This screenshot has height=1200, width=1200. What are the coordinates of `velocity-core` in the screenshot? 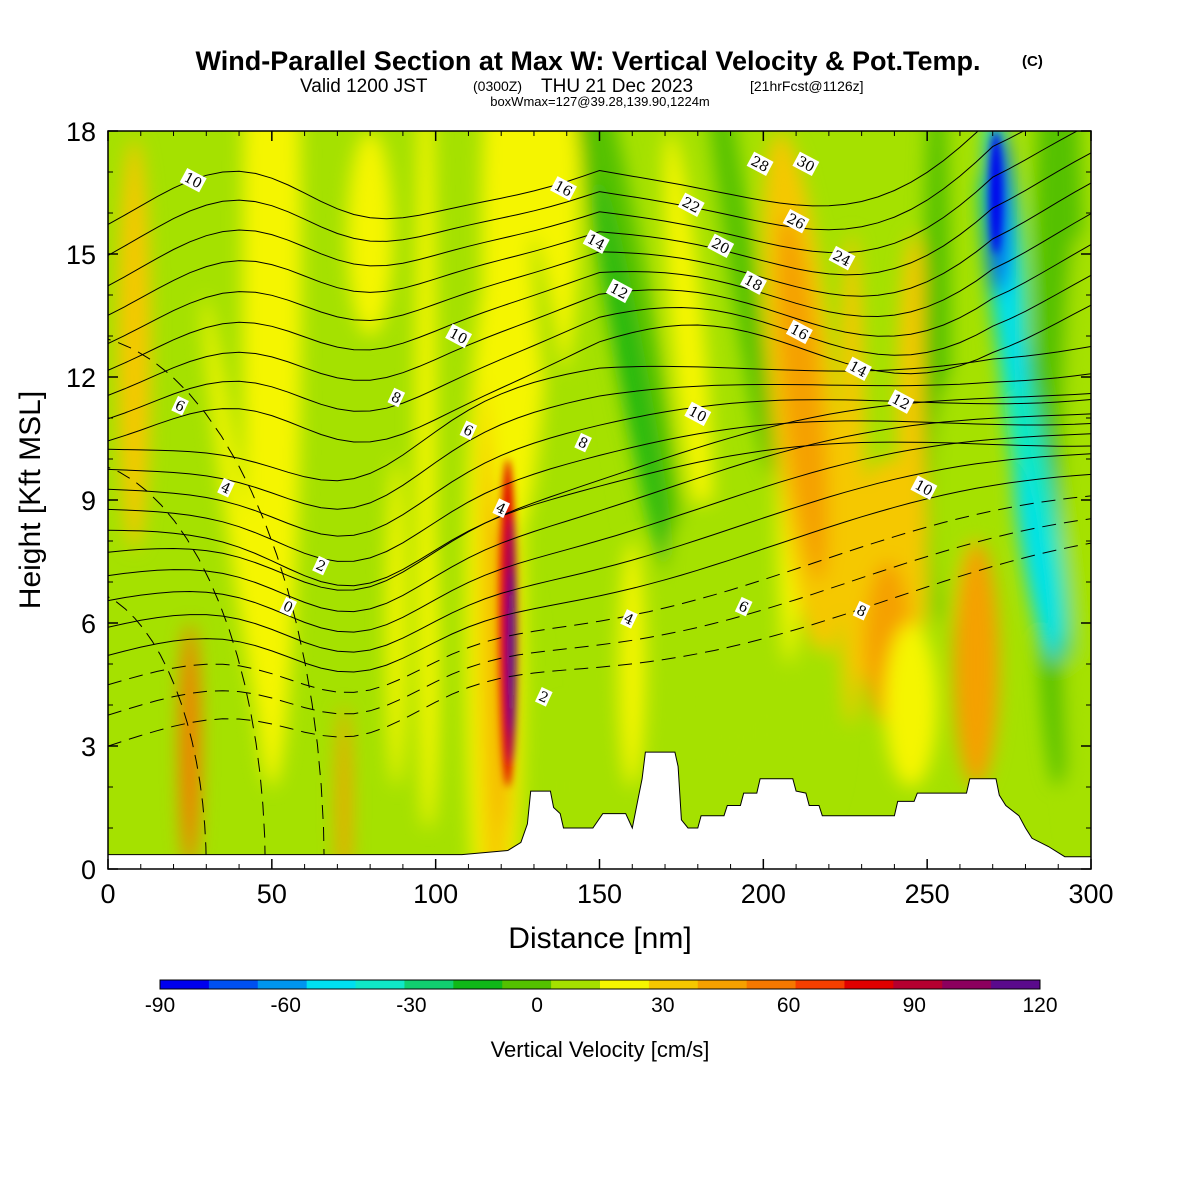 It's located at (511, 664).